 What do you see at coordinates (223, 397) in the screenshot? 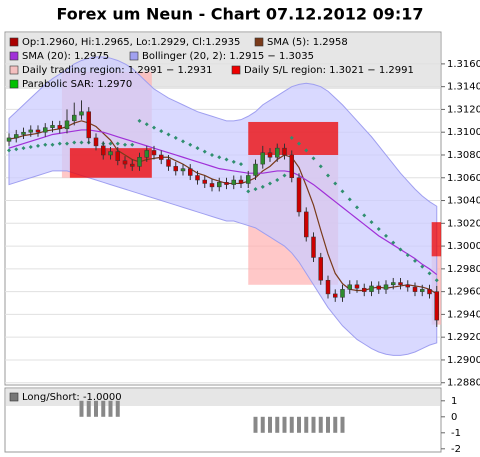
I see `legend-background` at bounding box center [223, 397].